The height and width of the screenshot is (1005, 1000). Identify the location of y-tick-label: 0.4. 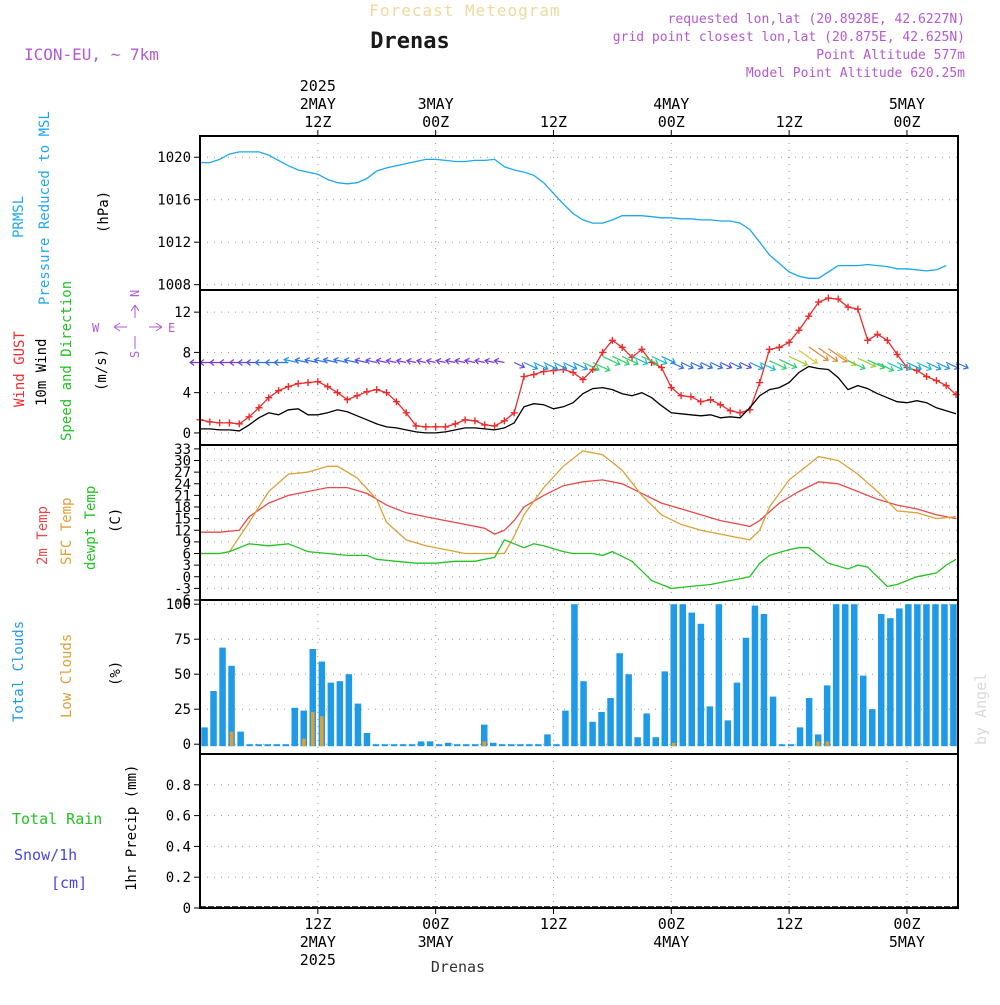
(178, 847).